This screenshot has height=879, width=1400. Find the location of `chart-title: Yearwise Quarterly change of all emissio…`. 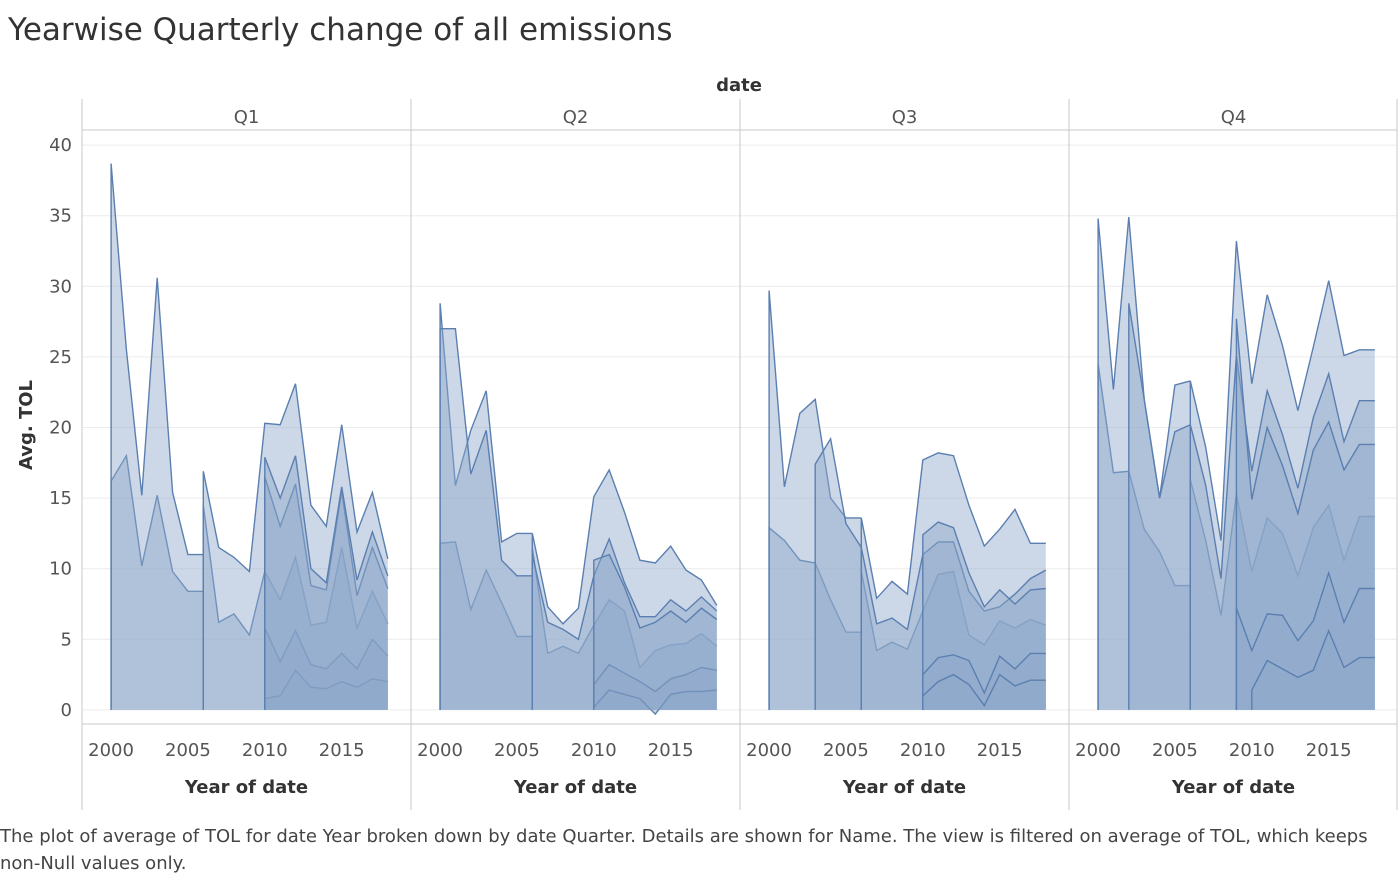

chart-title: Yearwise Quarterly change of all emissio… is located at coordinates (340, 30).